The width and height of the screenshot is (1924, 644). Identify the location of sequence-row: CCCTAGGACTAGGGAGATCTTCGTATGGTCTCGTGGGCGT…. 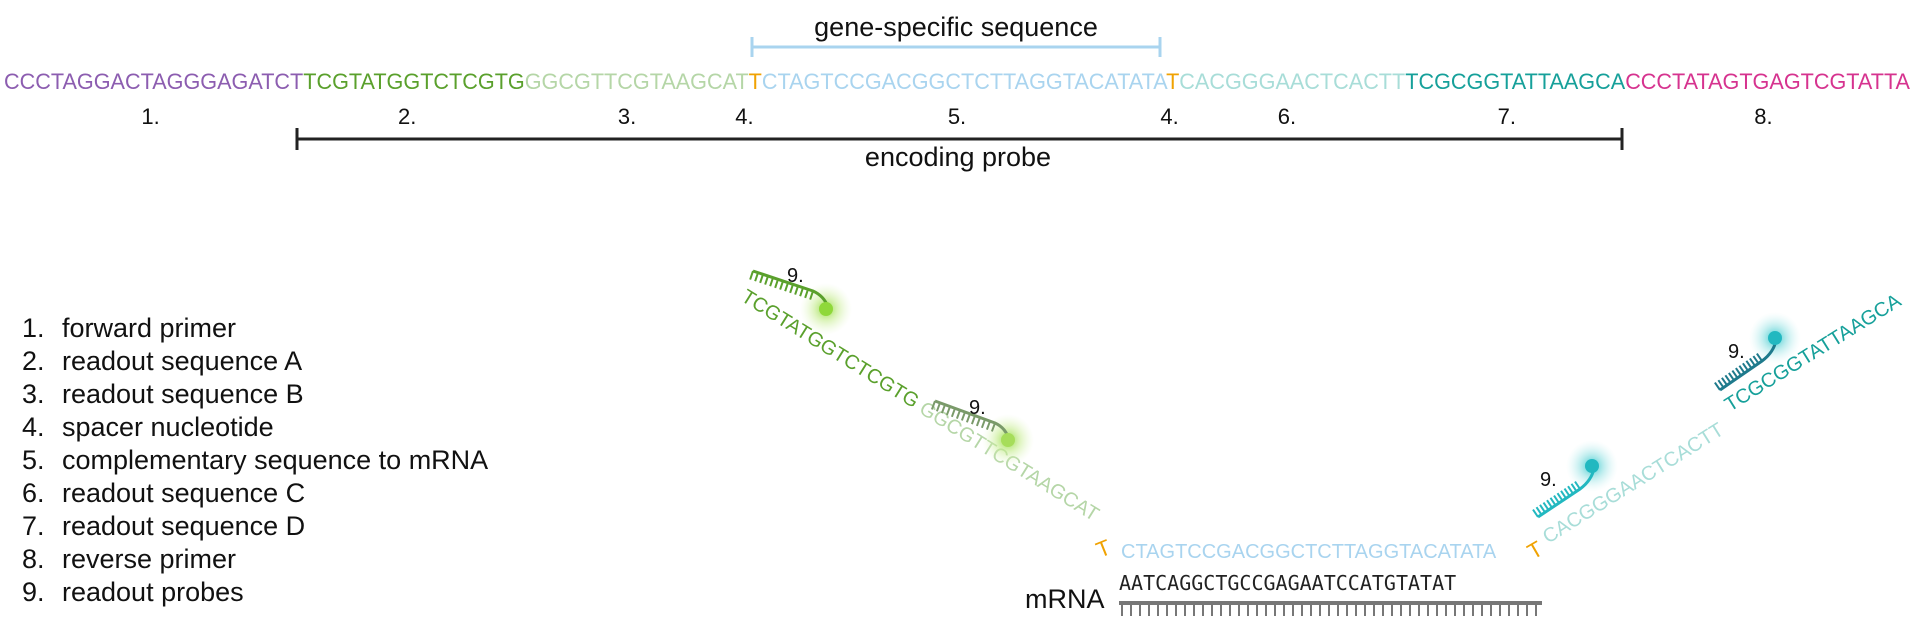
(957, 81).